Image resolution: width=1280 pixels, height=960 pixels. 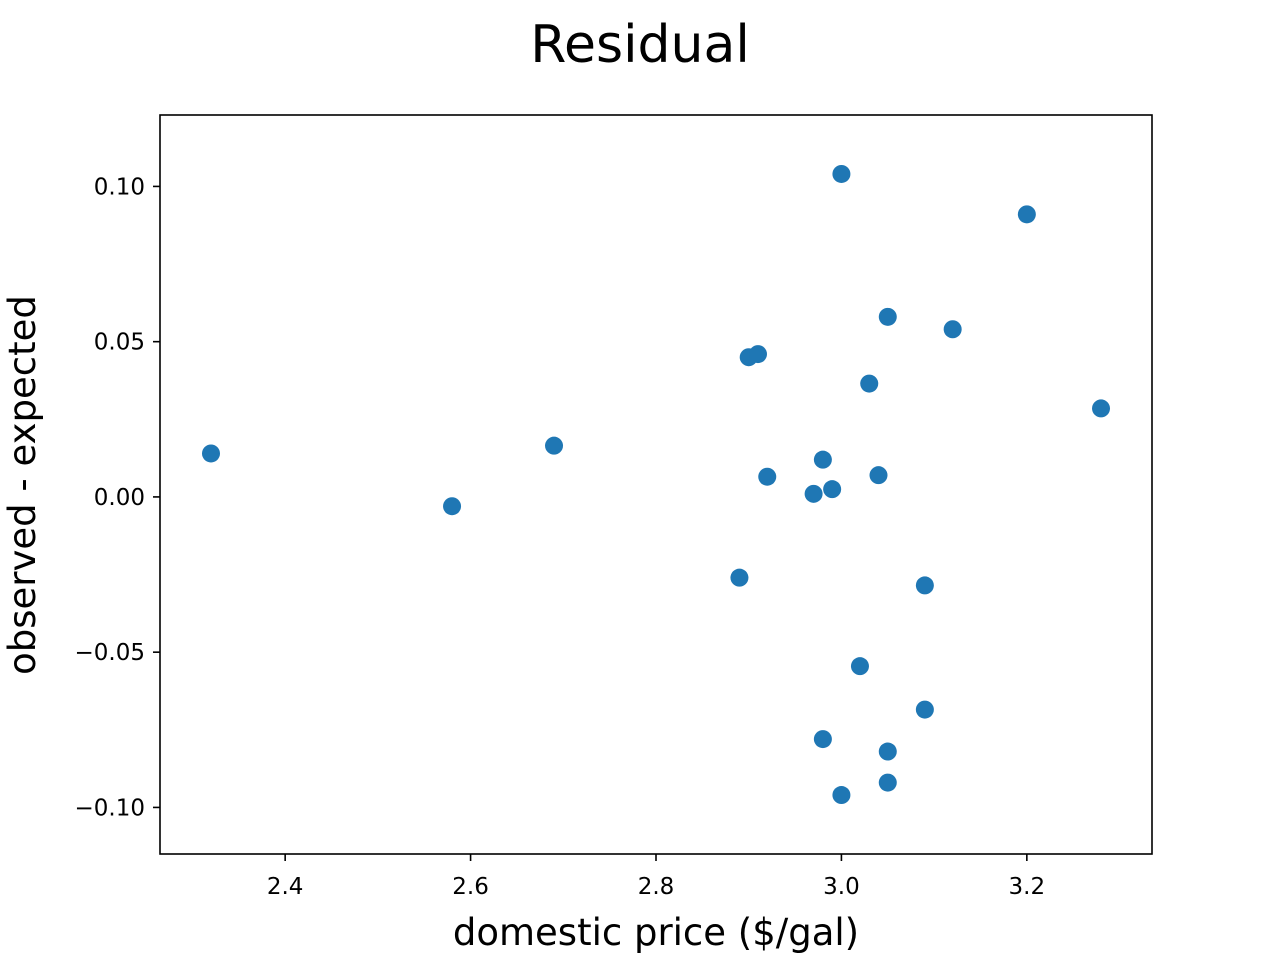 What do you see at coordinates (110, 808) in the screenshot?
I see `y-tick-label: −0.10` at bounding box center [110, 808].